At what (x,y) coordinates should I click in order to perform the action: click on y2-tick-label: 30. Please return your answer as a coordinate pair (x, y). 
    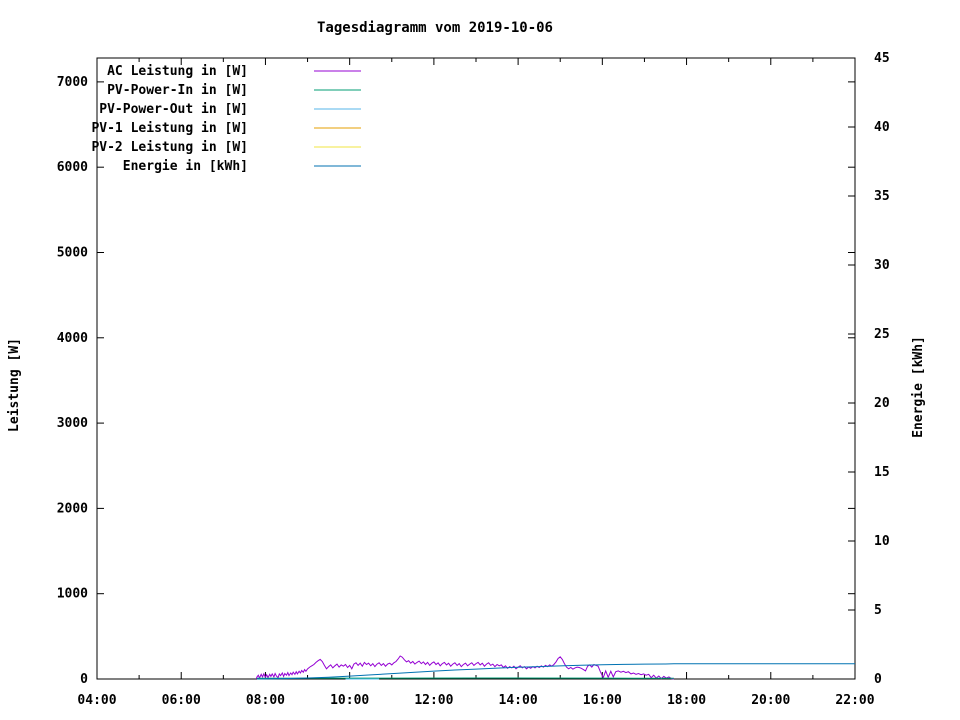
    Looking at the image, I should click on (882, 265).